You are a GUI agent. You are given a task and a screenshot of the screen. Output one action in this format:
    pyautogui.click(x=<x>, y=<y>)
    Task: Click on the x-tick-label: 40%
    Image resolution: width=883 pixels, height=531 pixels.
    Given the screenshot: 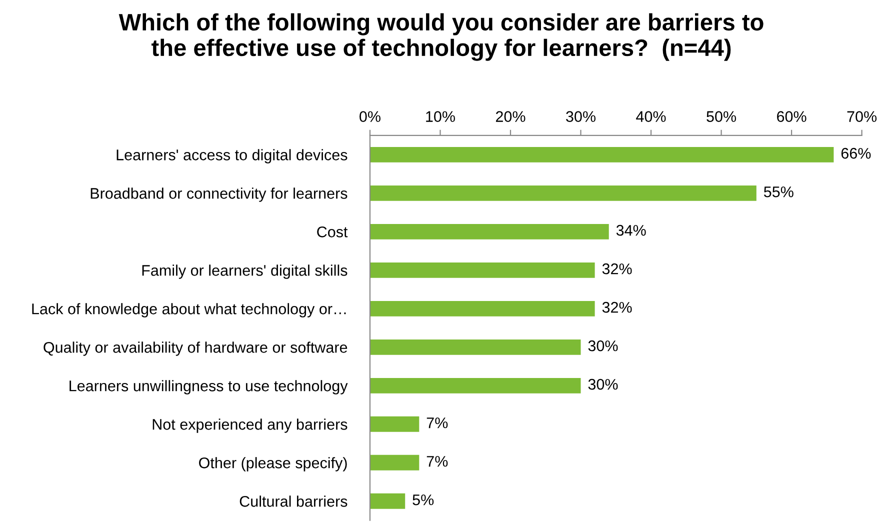 What is the action you would take?
    pyautogui.click(x=651, y=116)
    